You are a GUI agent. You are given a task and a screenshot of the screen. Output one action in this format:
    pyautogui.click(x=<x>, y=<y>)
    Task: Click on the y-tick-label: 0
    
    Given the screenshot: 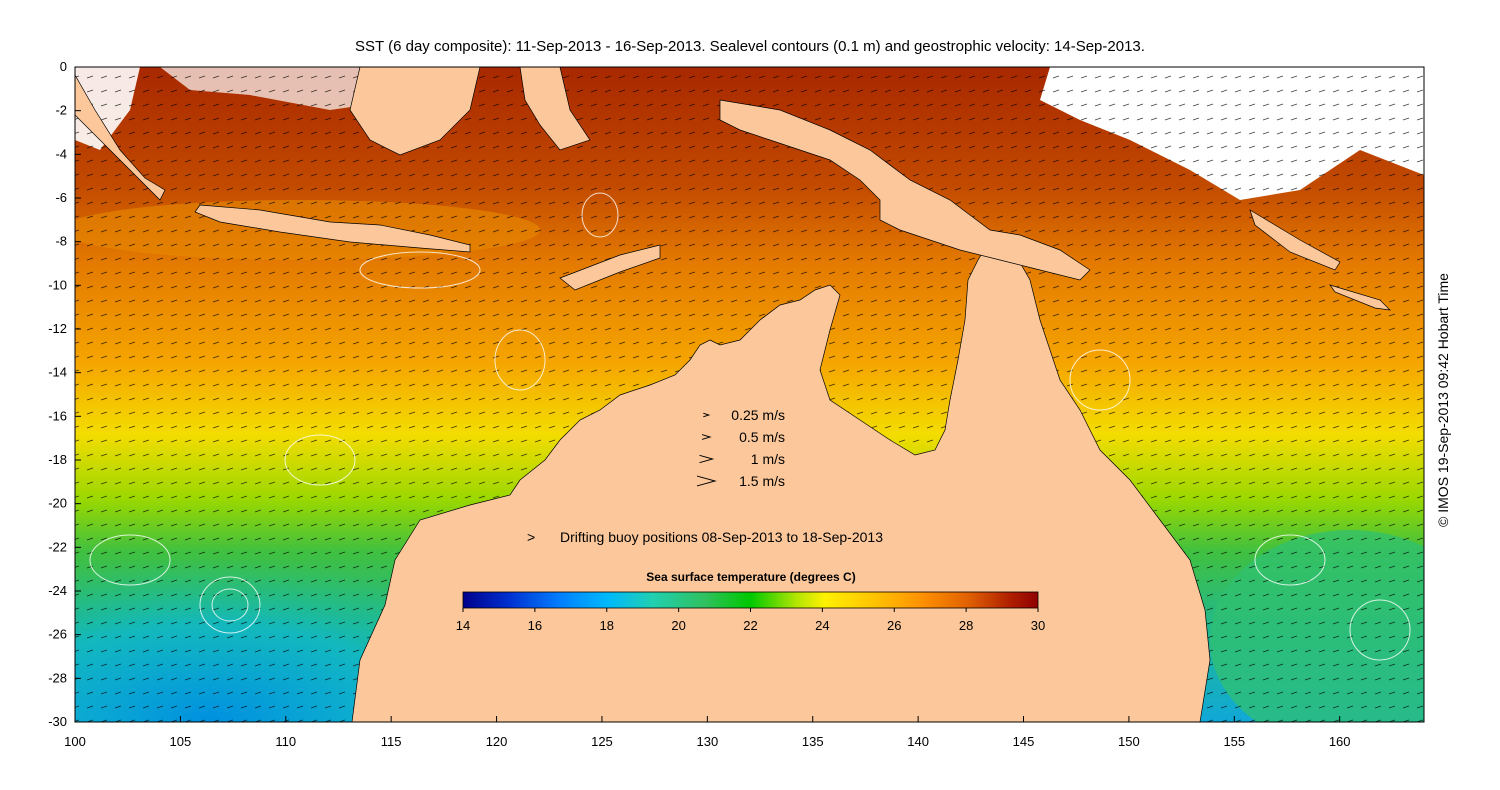 What is the action you would take?
    pyautogui.click(x=63, y=66)
    